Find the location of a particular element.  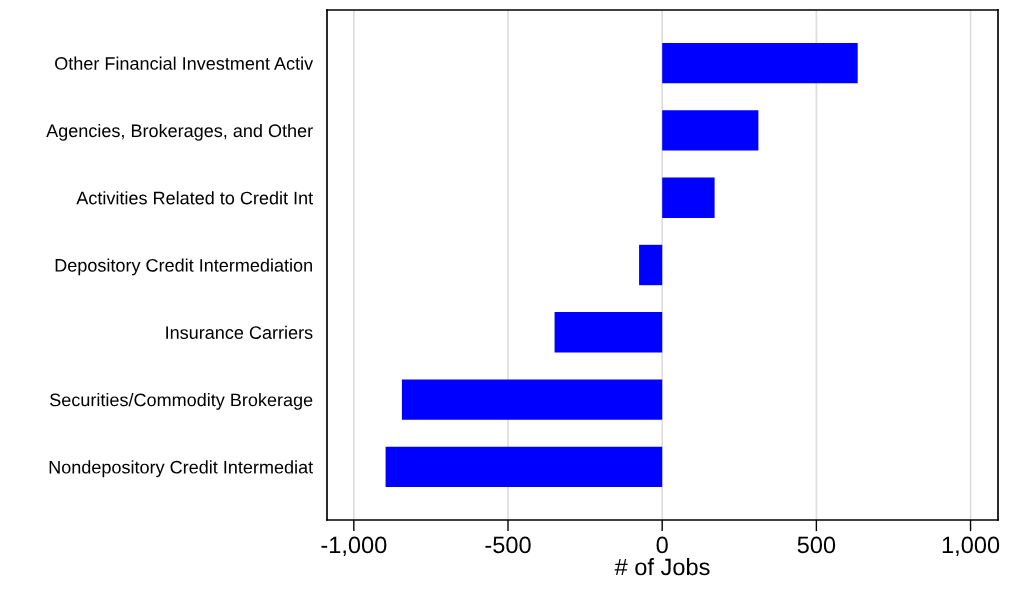

y-tick-label: Depository Credit Intermediation is located at coordinates (183, 267).